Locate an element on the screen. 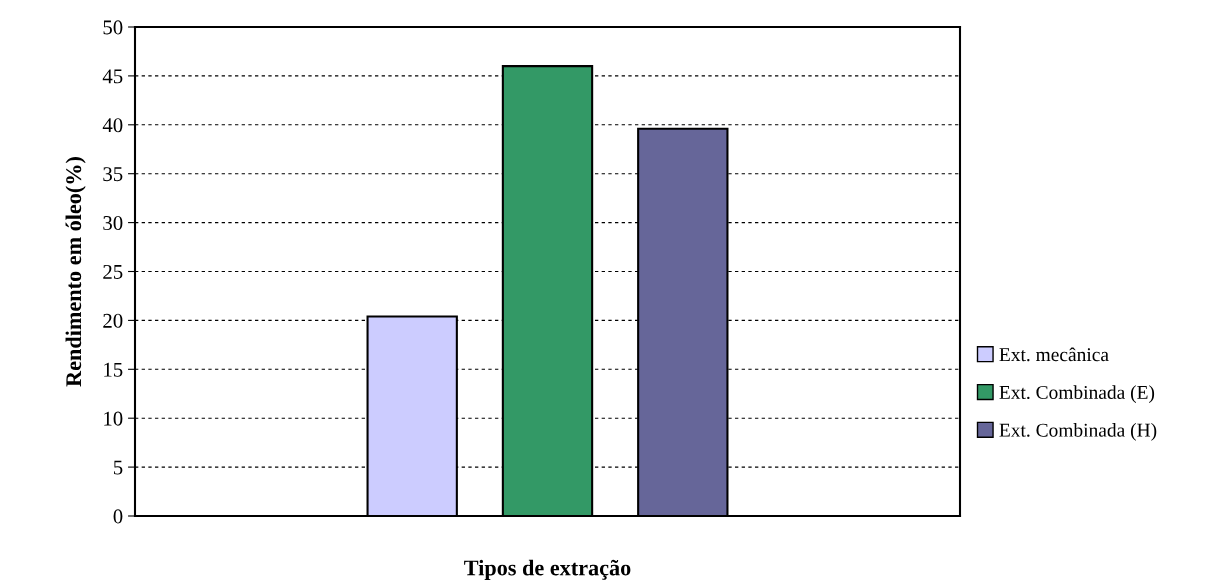 The height and width of the screenshot is (580, 1210). legend-label: Ext. Combinada (E) is located at coordinates (1077, 394).